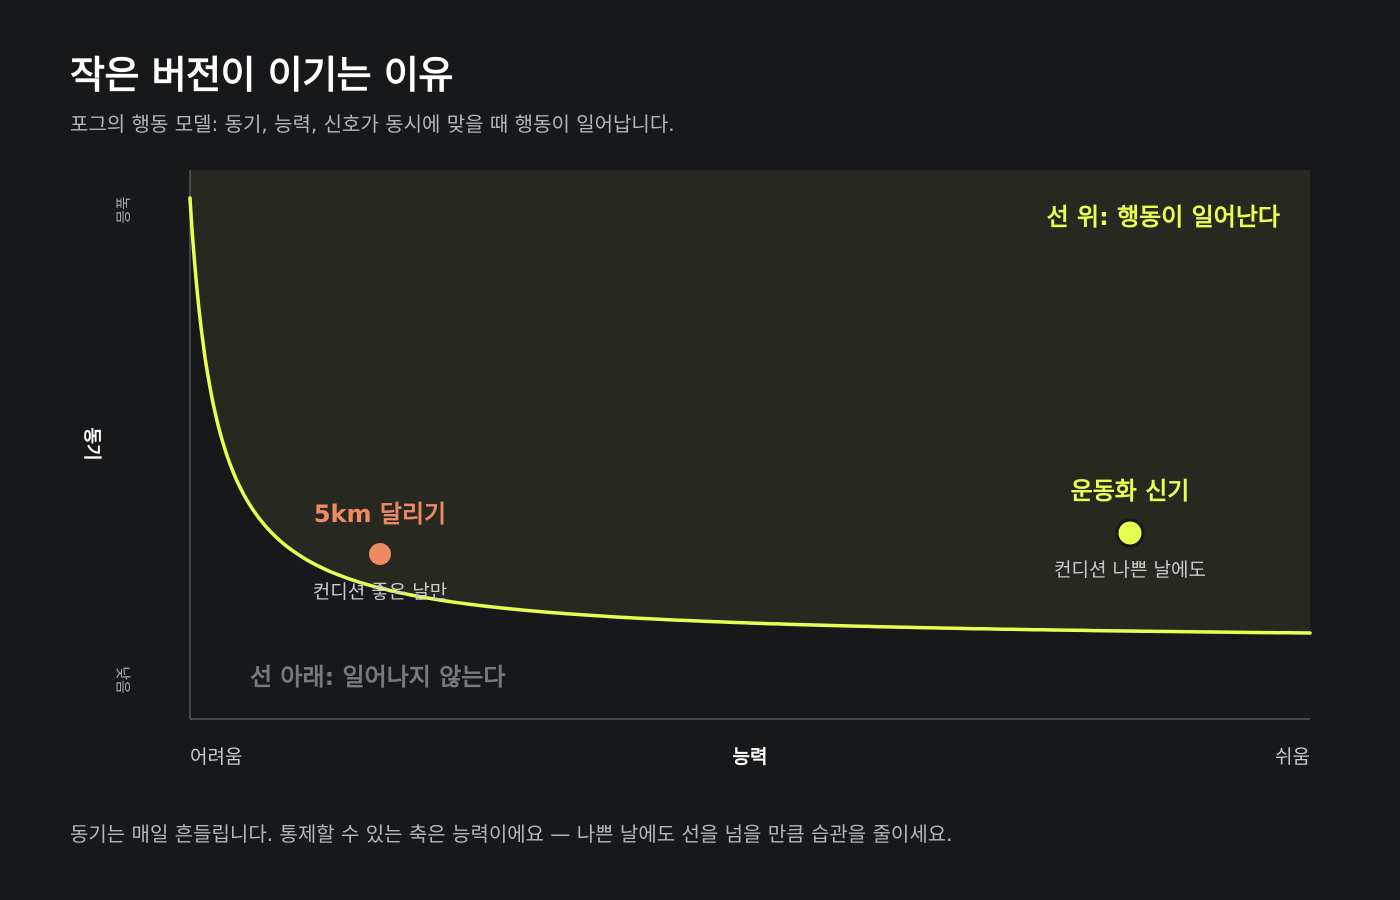 This screenshot has height=900, width=1400. What do you see at coordinates (380, 592) in the screenshot?
I see `hard-behavior-note: 컨디션 좋은 날만` at bounding box center [380, 592].